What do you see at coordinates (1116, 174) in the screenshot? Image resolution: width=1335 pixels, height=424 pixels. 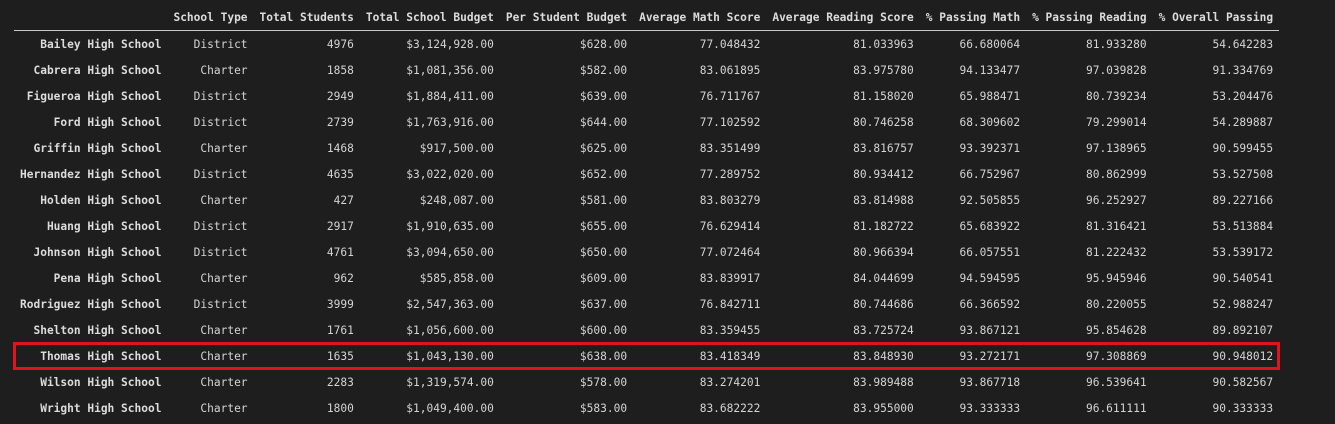 I see `passing-reading-cell: 80.862999` at bounding box center [1116, 174].